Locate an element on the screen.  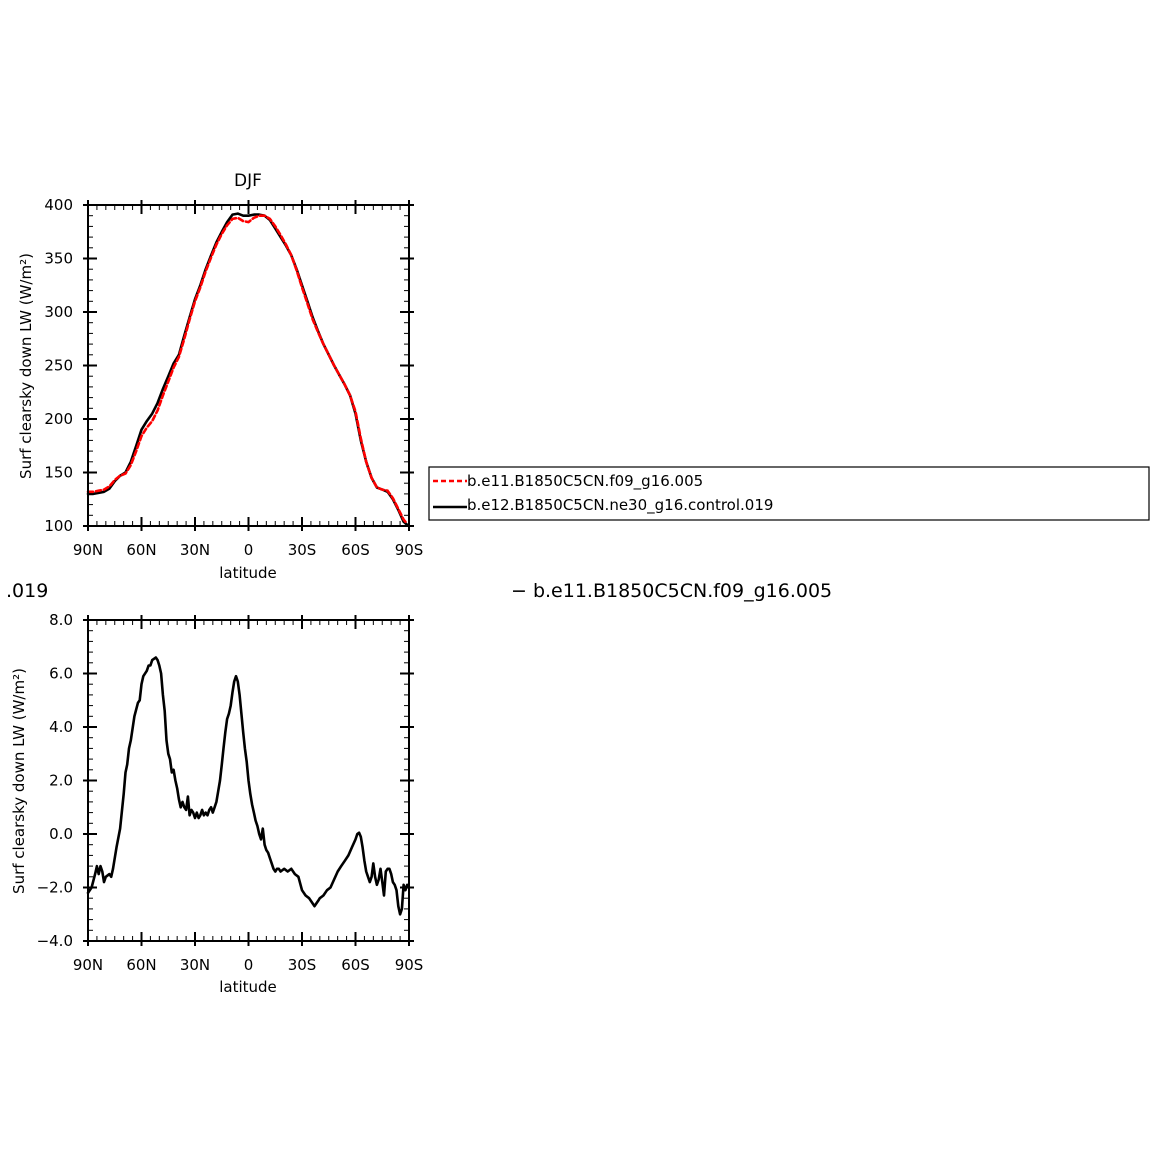
bottom-y-tick-label: 2.0 is located at coordinates (61, 781).